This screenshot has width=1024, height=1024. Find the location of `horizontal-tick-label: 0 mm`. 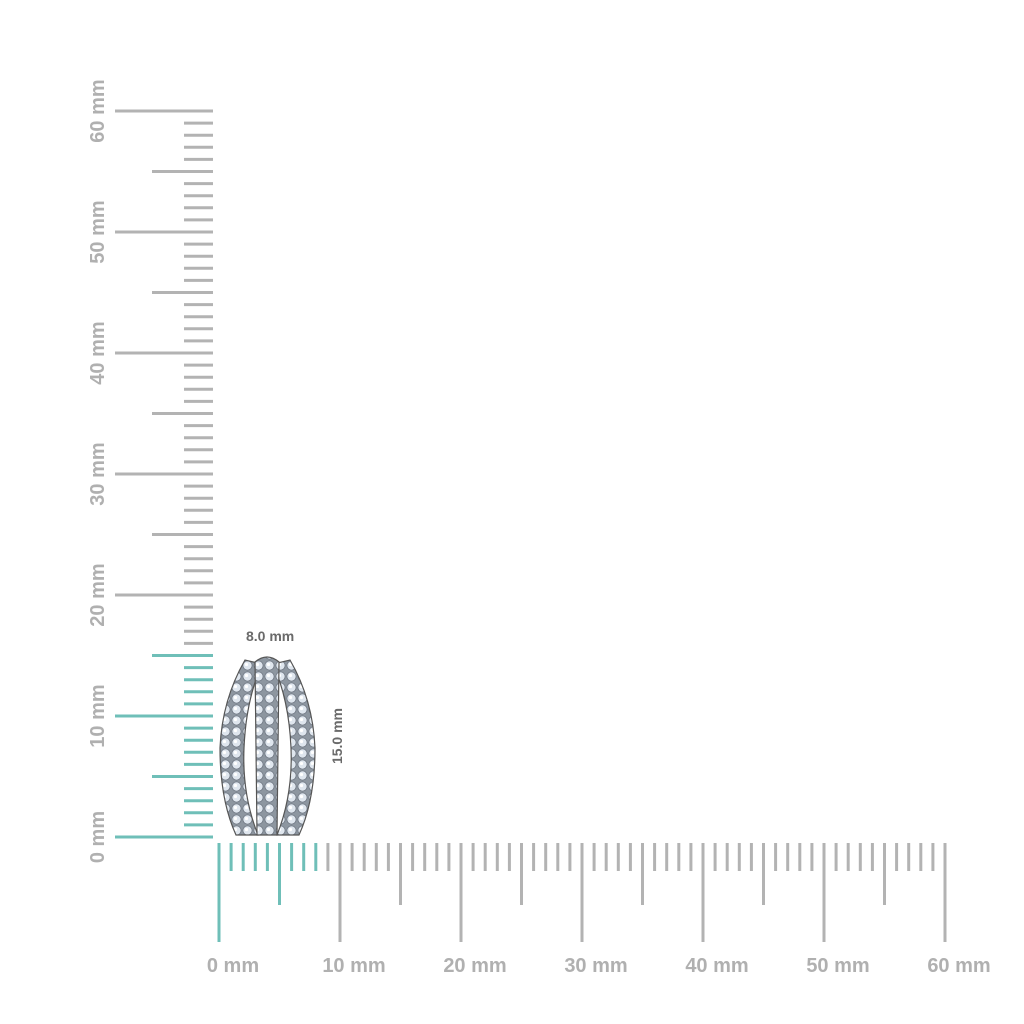

horizontal-tick-label: 0 mm is located at coordinates (233, 966).